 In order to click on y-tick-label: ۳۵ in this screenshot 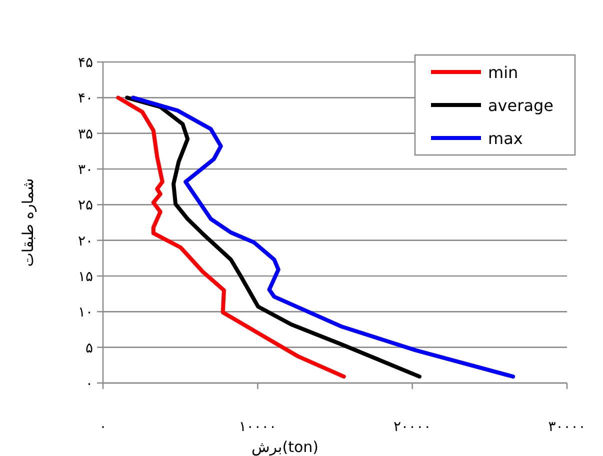, I will do `click(85, 134)`.